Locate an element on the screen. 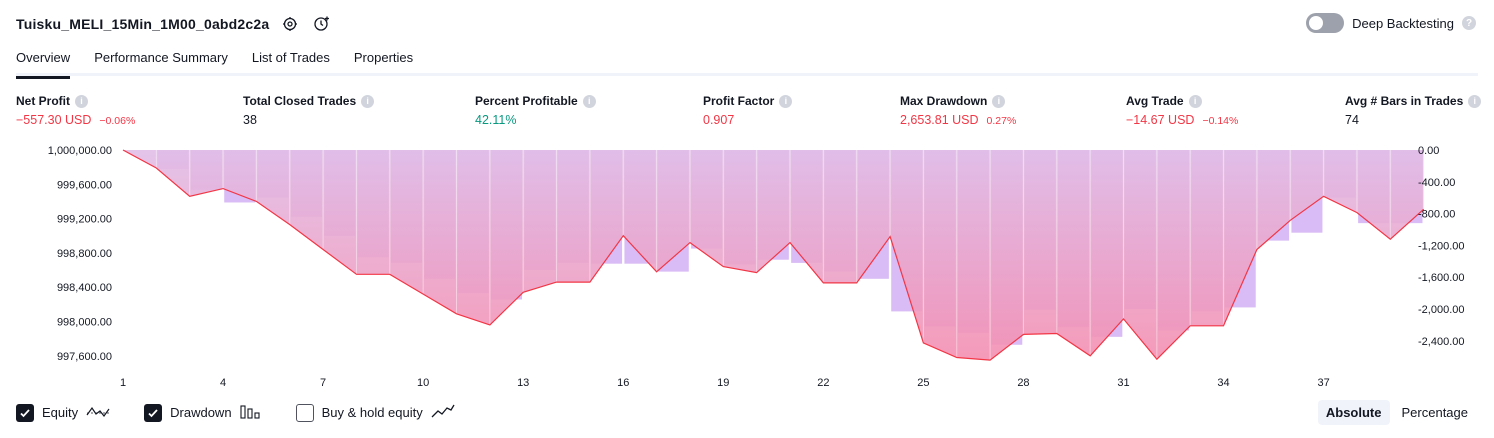 The image size is (1494, 438). buy-hold-checkbox is located at coordinates (304, 412).